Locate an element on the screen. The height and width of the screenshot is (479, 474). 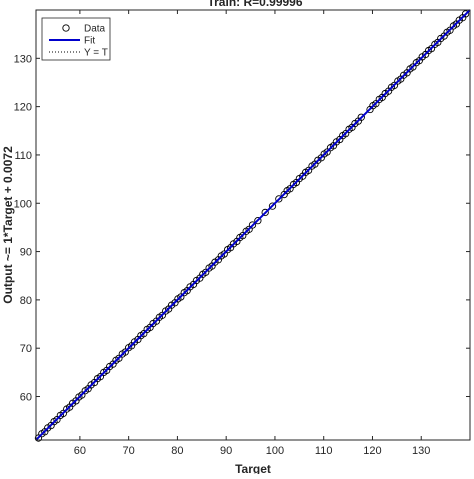
y-tick-label: 70 is located at coordinates (26, 349).